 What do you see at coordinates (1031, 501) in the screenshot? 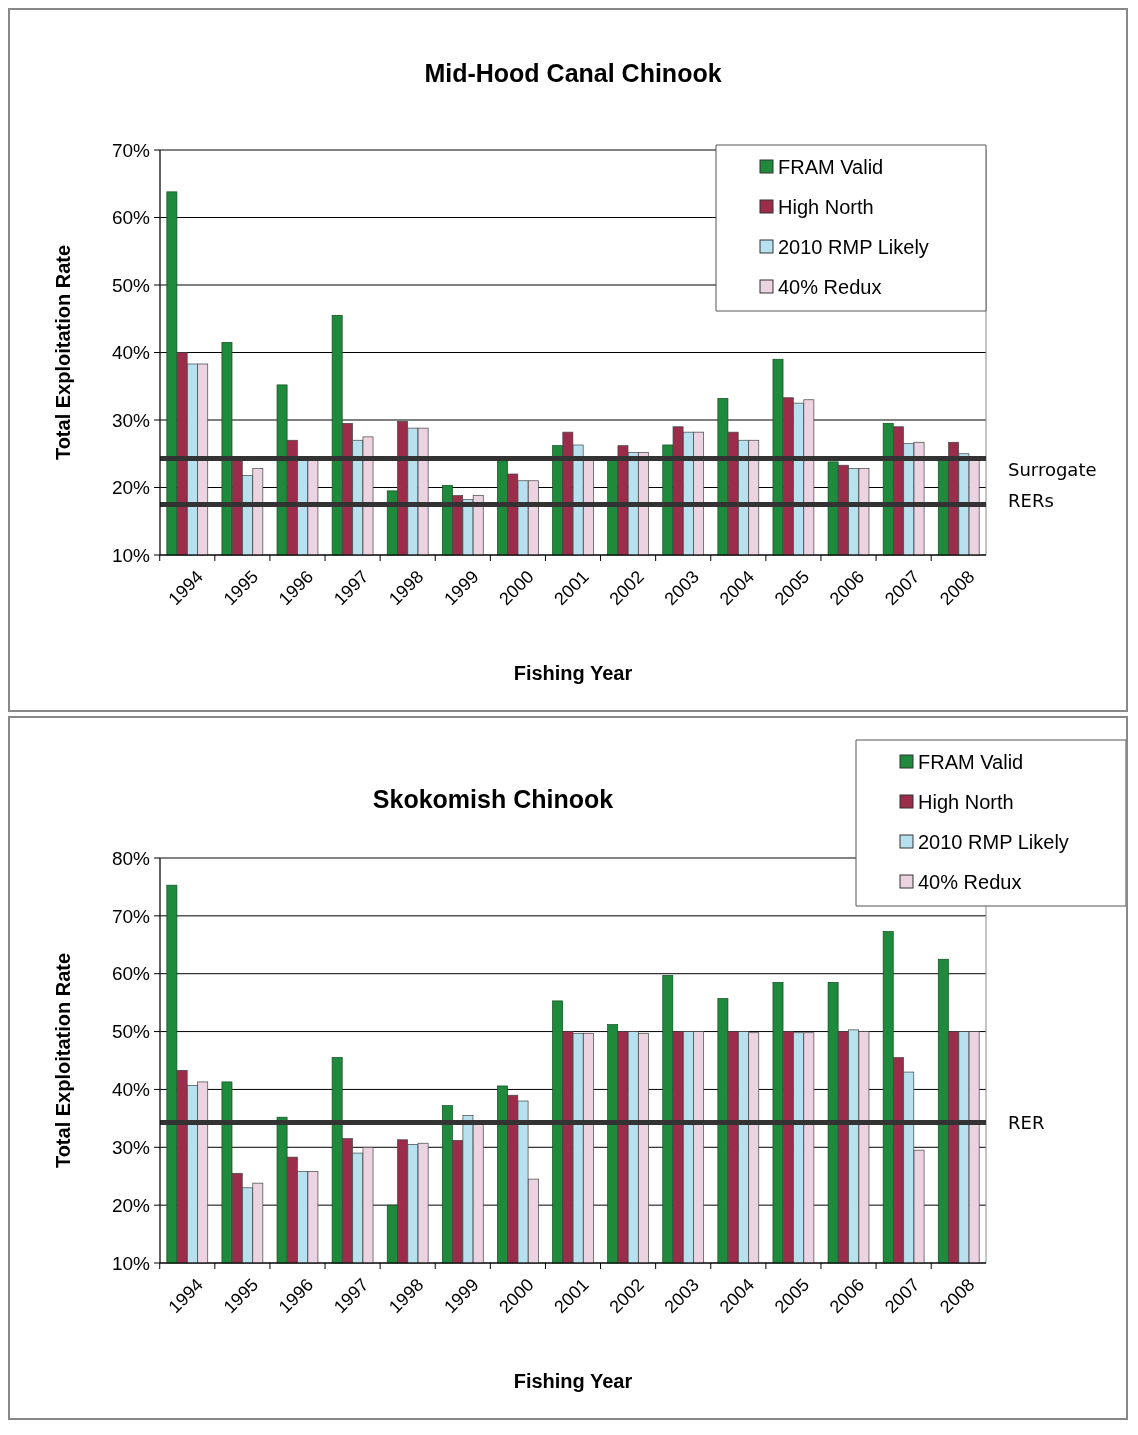
I see `ref-line-label: RERs` at bounding box center [1031, 501].